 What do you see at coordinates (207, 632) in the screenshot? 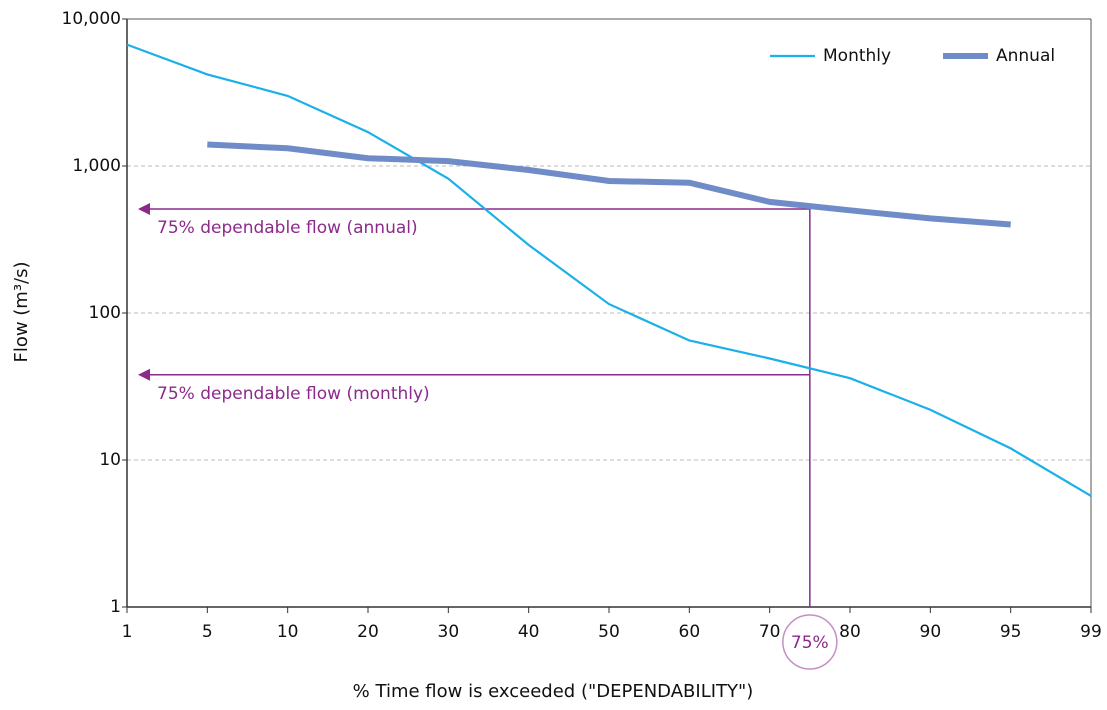
I see `x-tick-label: 5` at bounding box center [207, 632].